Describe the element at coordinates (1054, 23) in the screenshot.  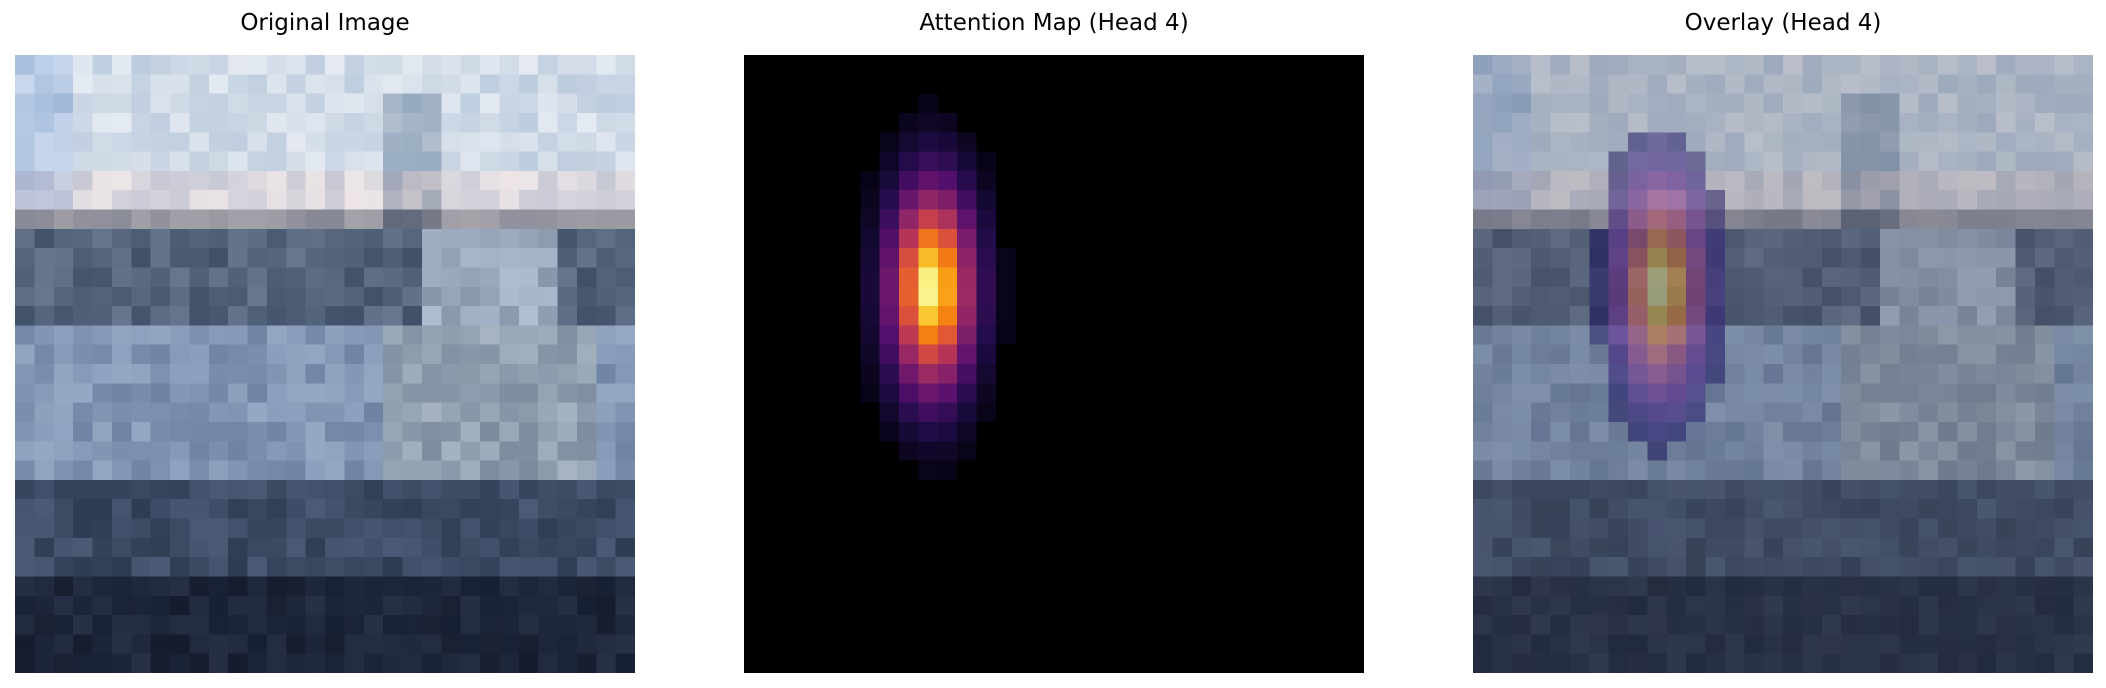
I see `panel-title-attention: Attention Map (Head 4)` at that location.